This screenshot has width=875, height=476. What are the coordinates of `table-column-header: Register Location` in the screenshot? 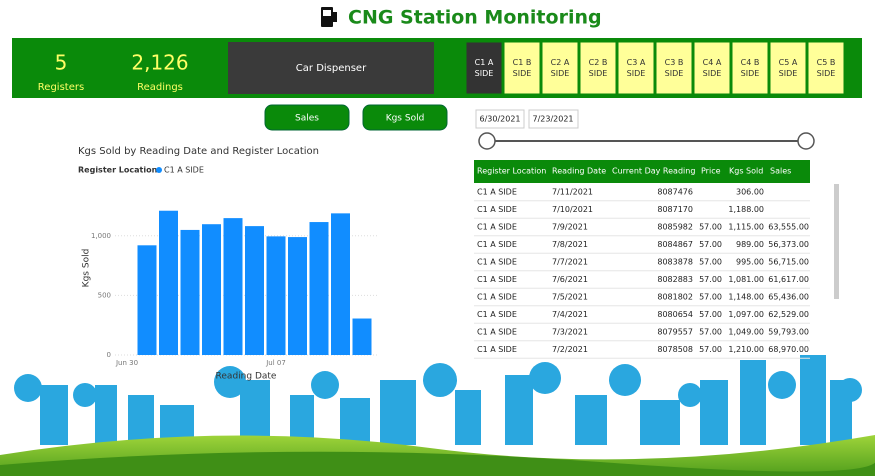 It's located at (511, 171).